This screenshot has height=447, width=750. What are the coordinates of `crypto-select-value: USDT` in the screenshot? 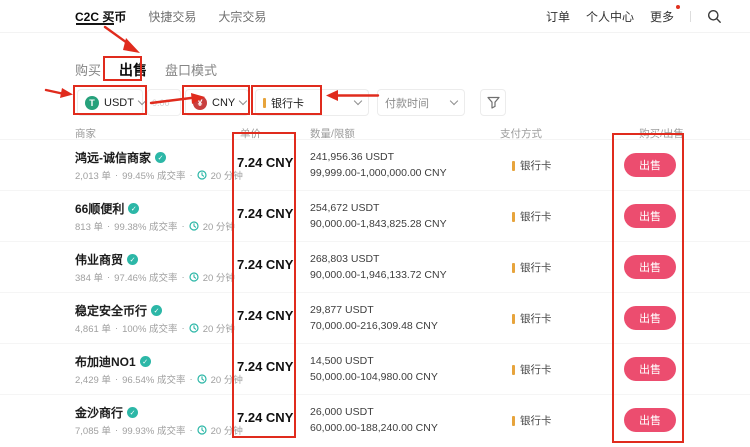 It's located at (119, 102).